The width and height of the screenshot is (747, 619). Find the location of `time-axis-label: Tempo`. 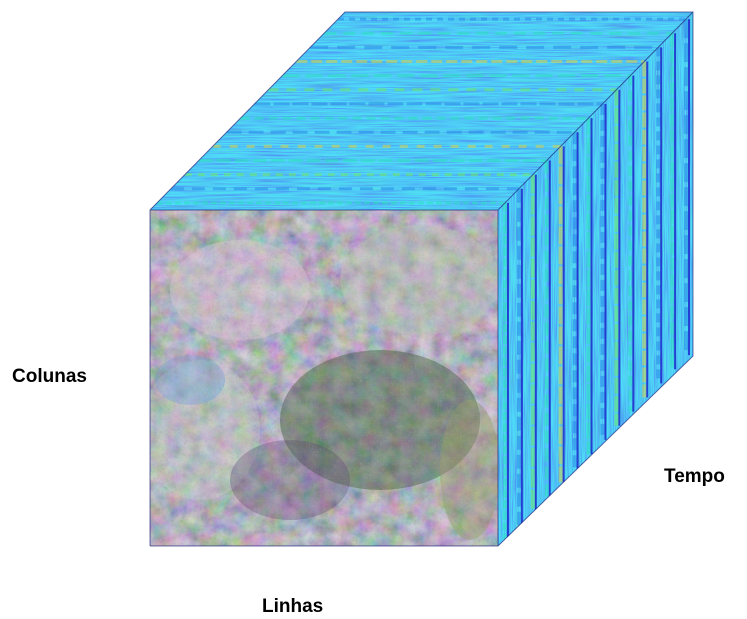

time-axis-label: Tempo is located at coordinates (694, 476).